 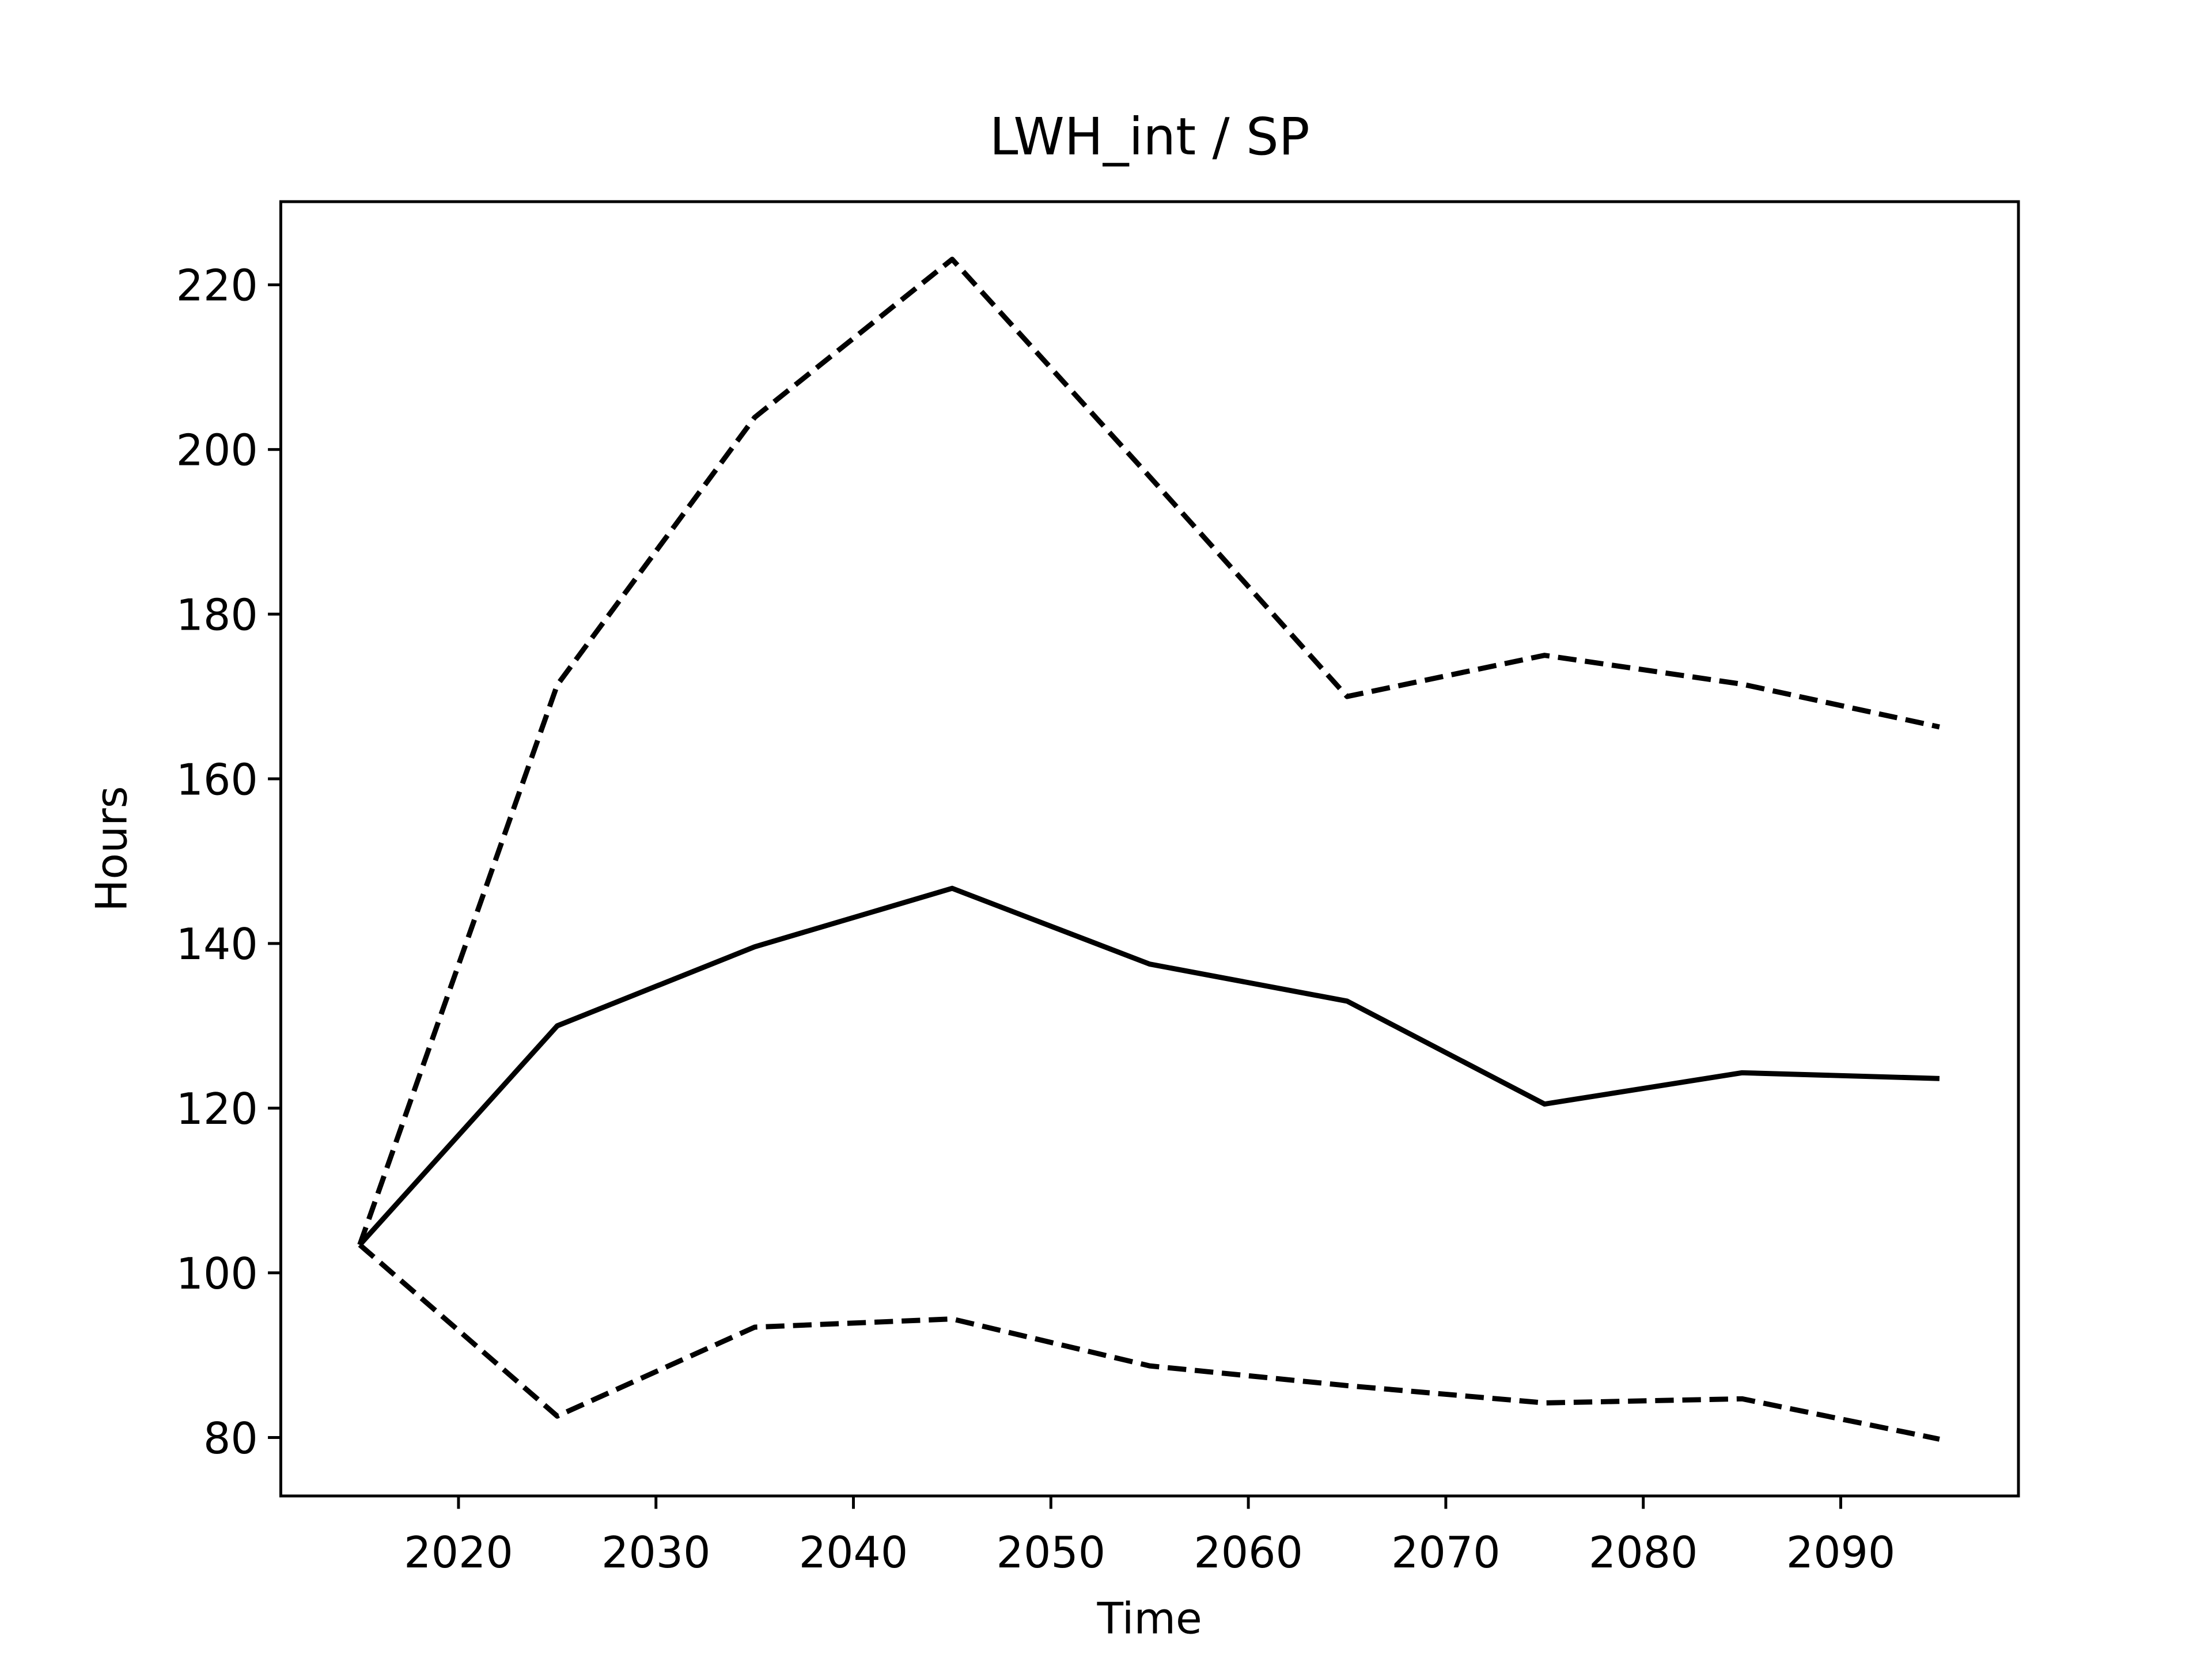 I want to click on x-axis-label: Time, so click(x=1149, y=1618).